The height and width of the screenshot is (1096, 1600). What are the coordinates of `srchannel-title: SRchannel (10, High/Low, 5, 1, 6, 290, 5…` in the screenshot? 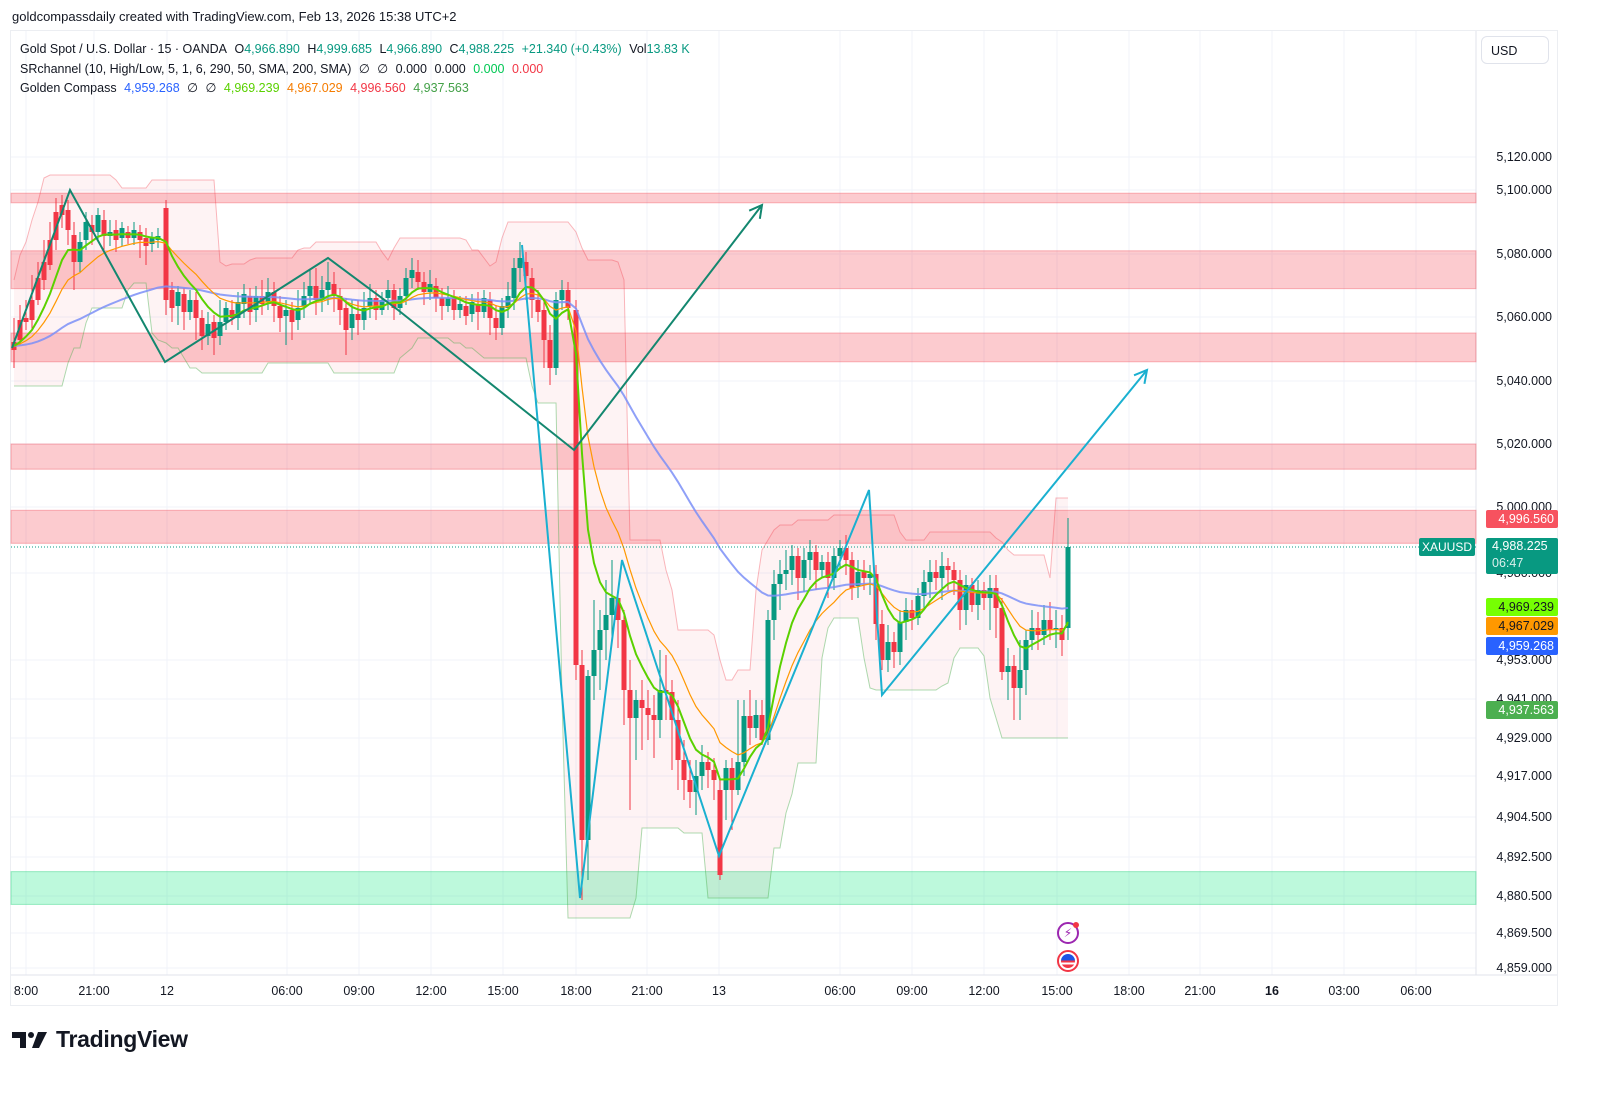 It's located at (186, 68).